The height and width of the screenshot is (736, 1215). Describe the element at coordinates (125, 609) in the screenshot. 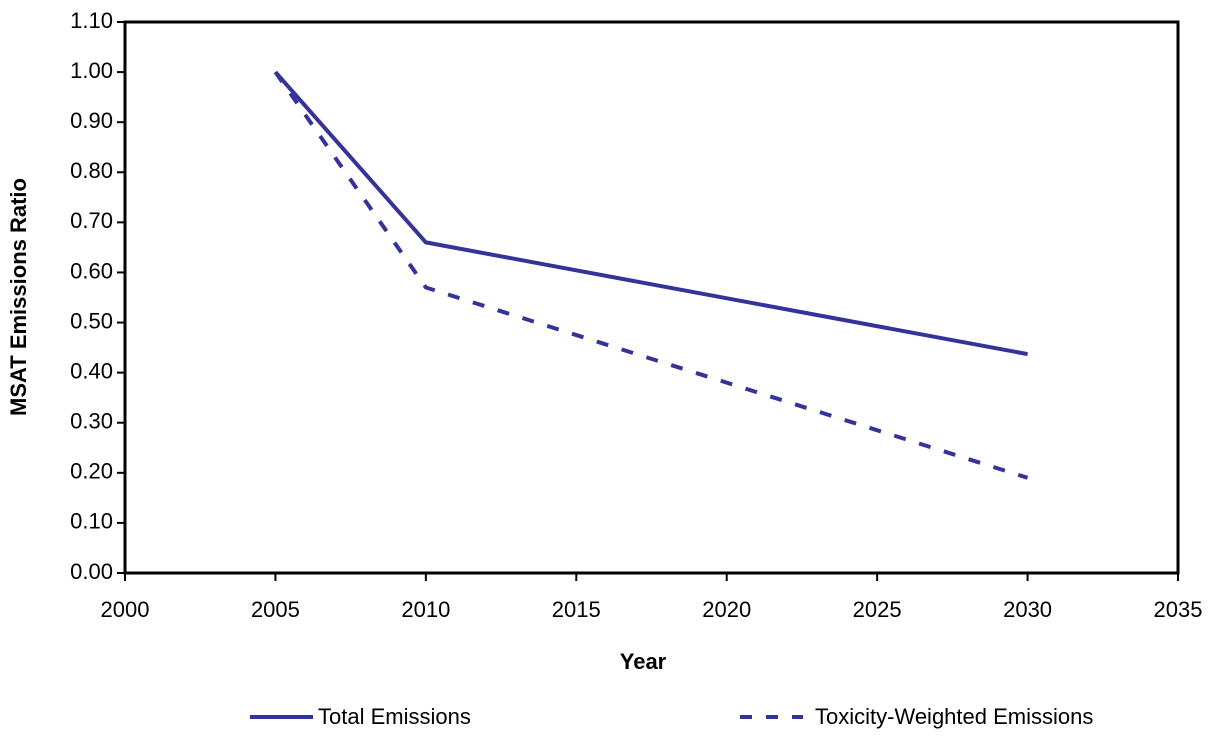

I see `x-tick-label: 2000` at that location.